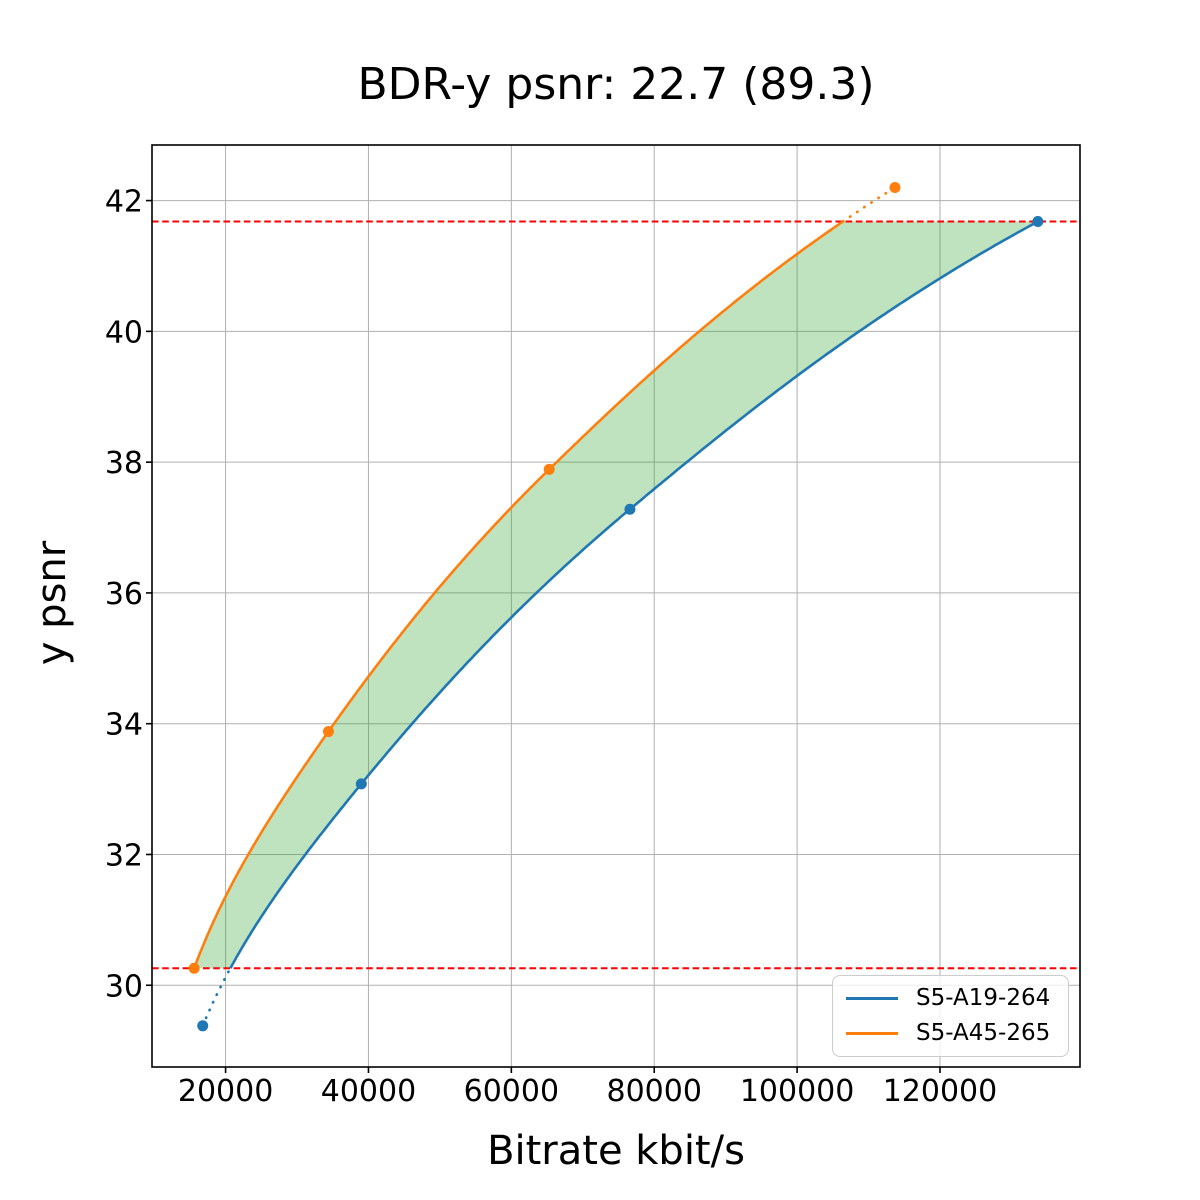  I want to click on series-s5-a45-265-dotted, so click(869, 204).